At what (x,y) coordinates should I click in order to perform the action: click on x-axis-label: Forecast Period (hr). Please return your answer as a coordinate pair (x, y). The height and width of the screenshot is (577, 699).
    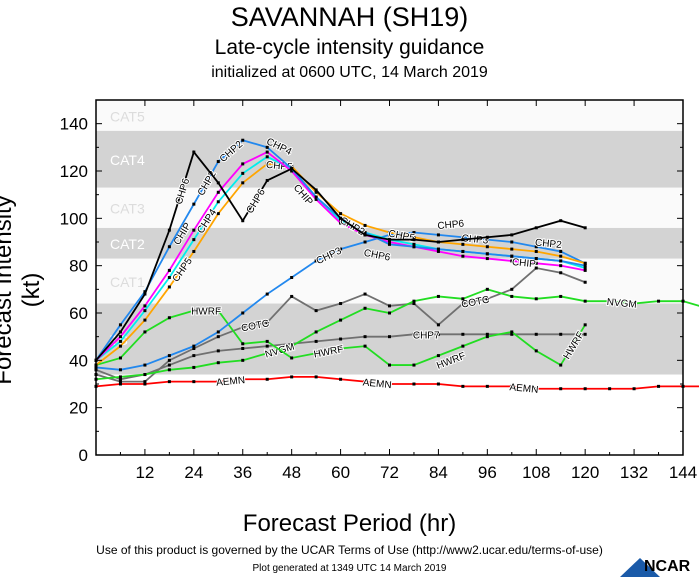
    Looking at the image, I should click on (349, 523).